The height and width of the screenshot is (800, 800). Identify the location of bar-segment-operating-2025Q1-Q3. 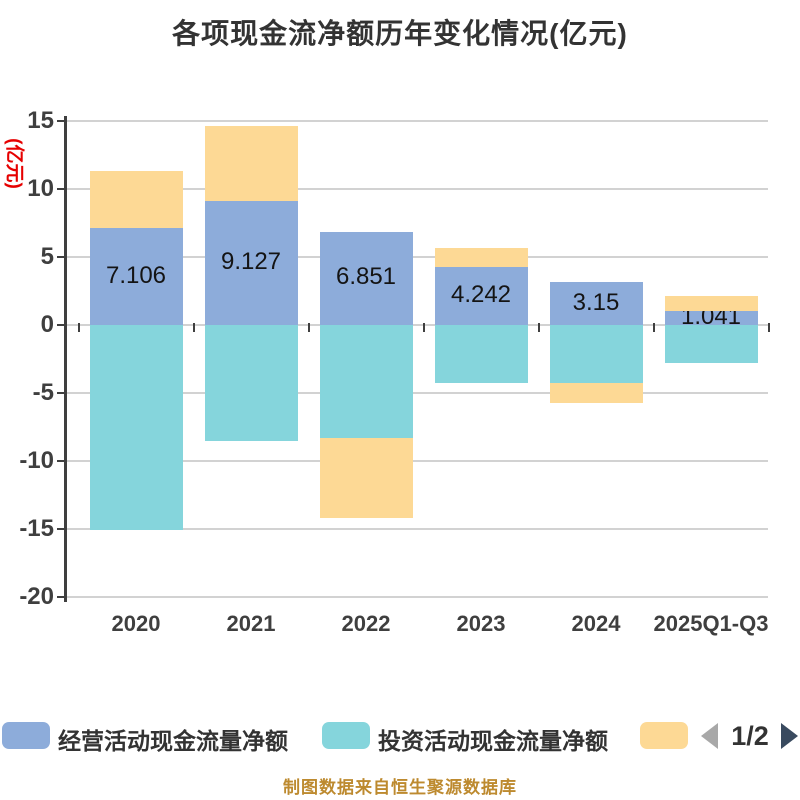
(711, 317).